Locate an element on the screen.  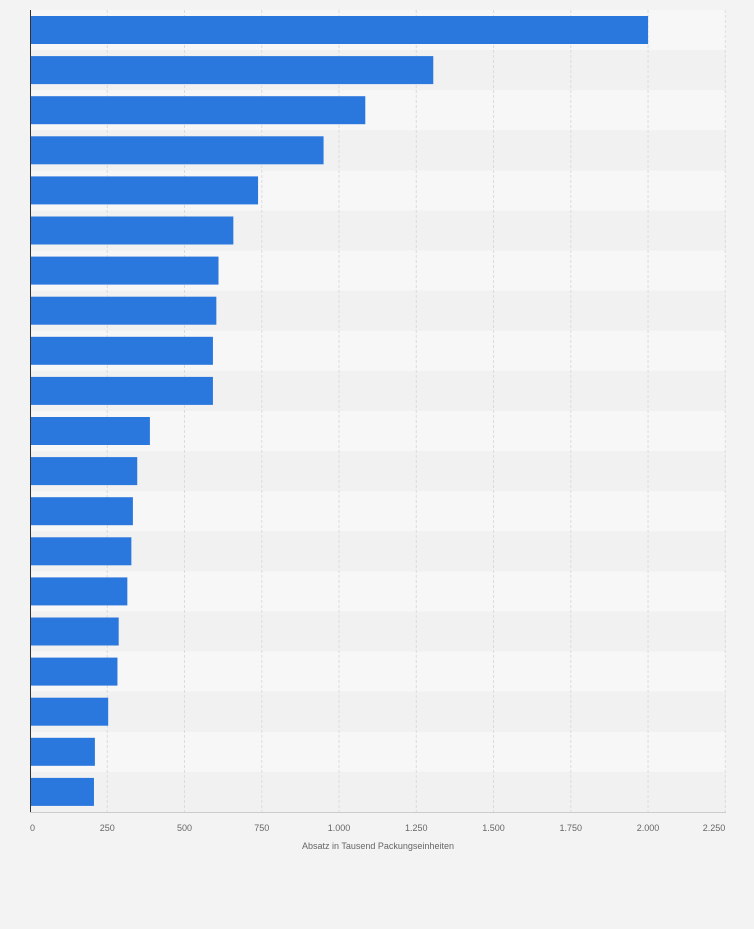
x-axis-title: Absatz in Tausend Packungseinheiten is located at coordinates (378, 846).